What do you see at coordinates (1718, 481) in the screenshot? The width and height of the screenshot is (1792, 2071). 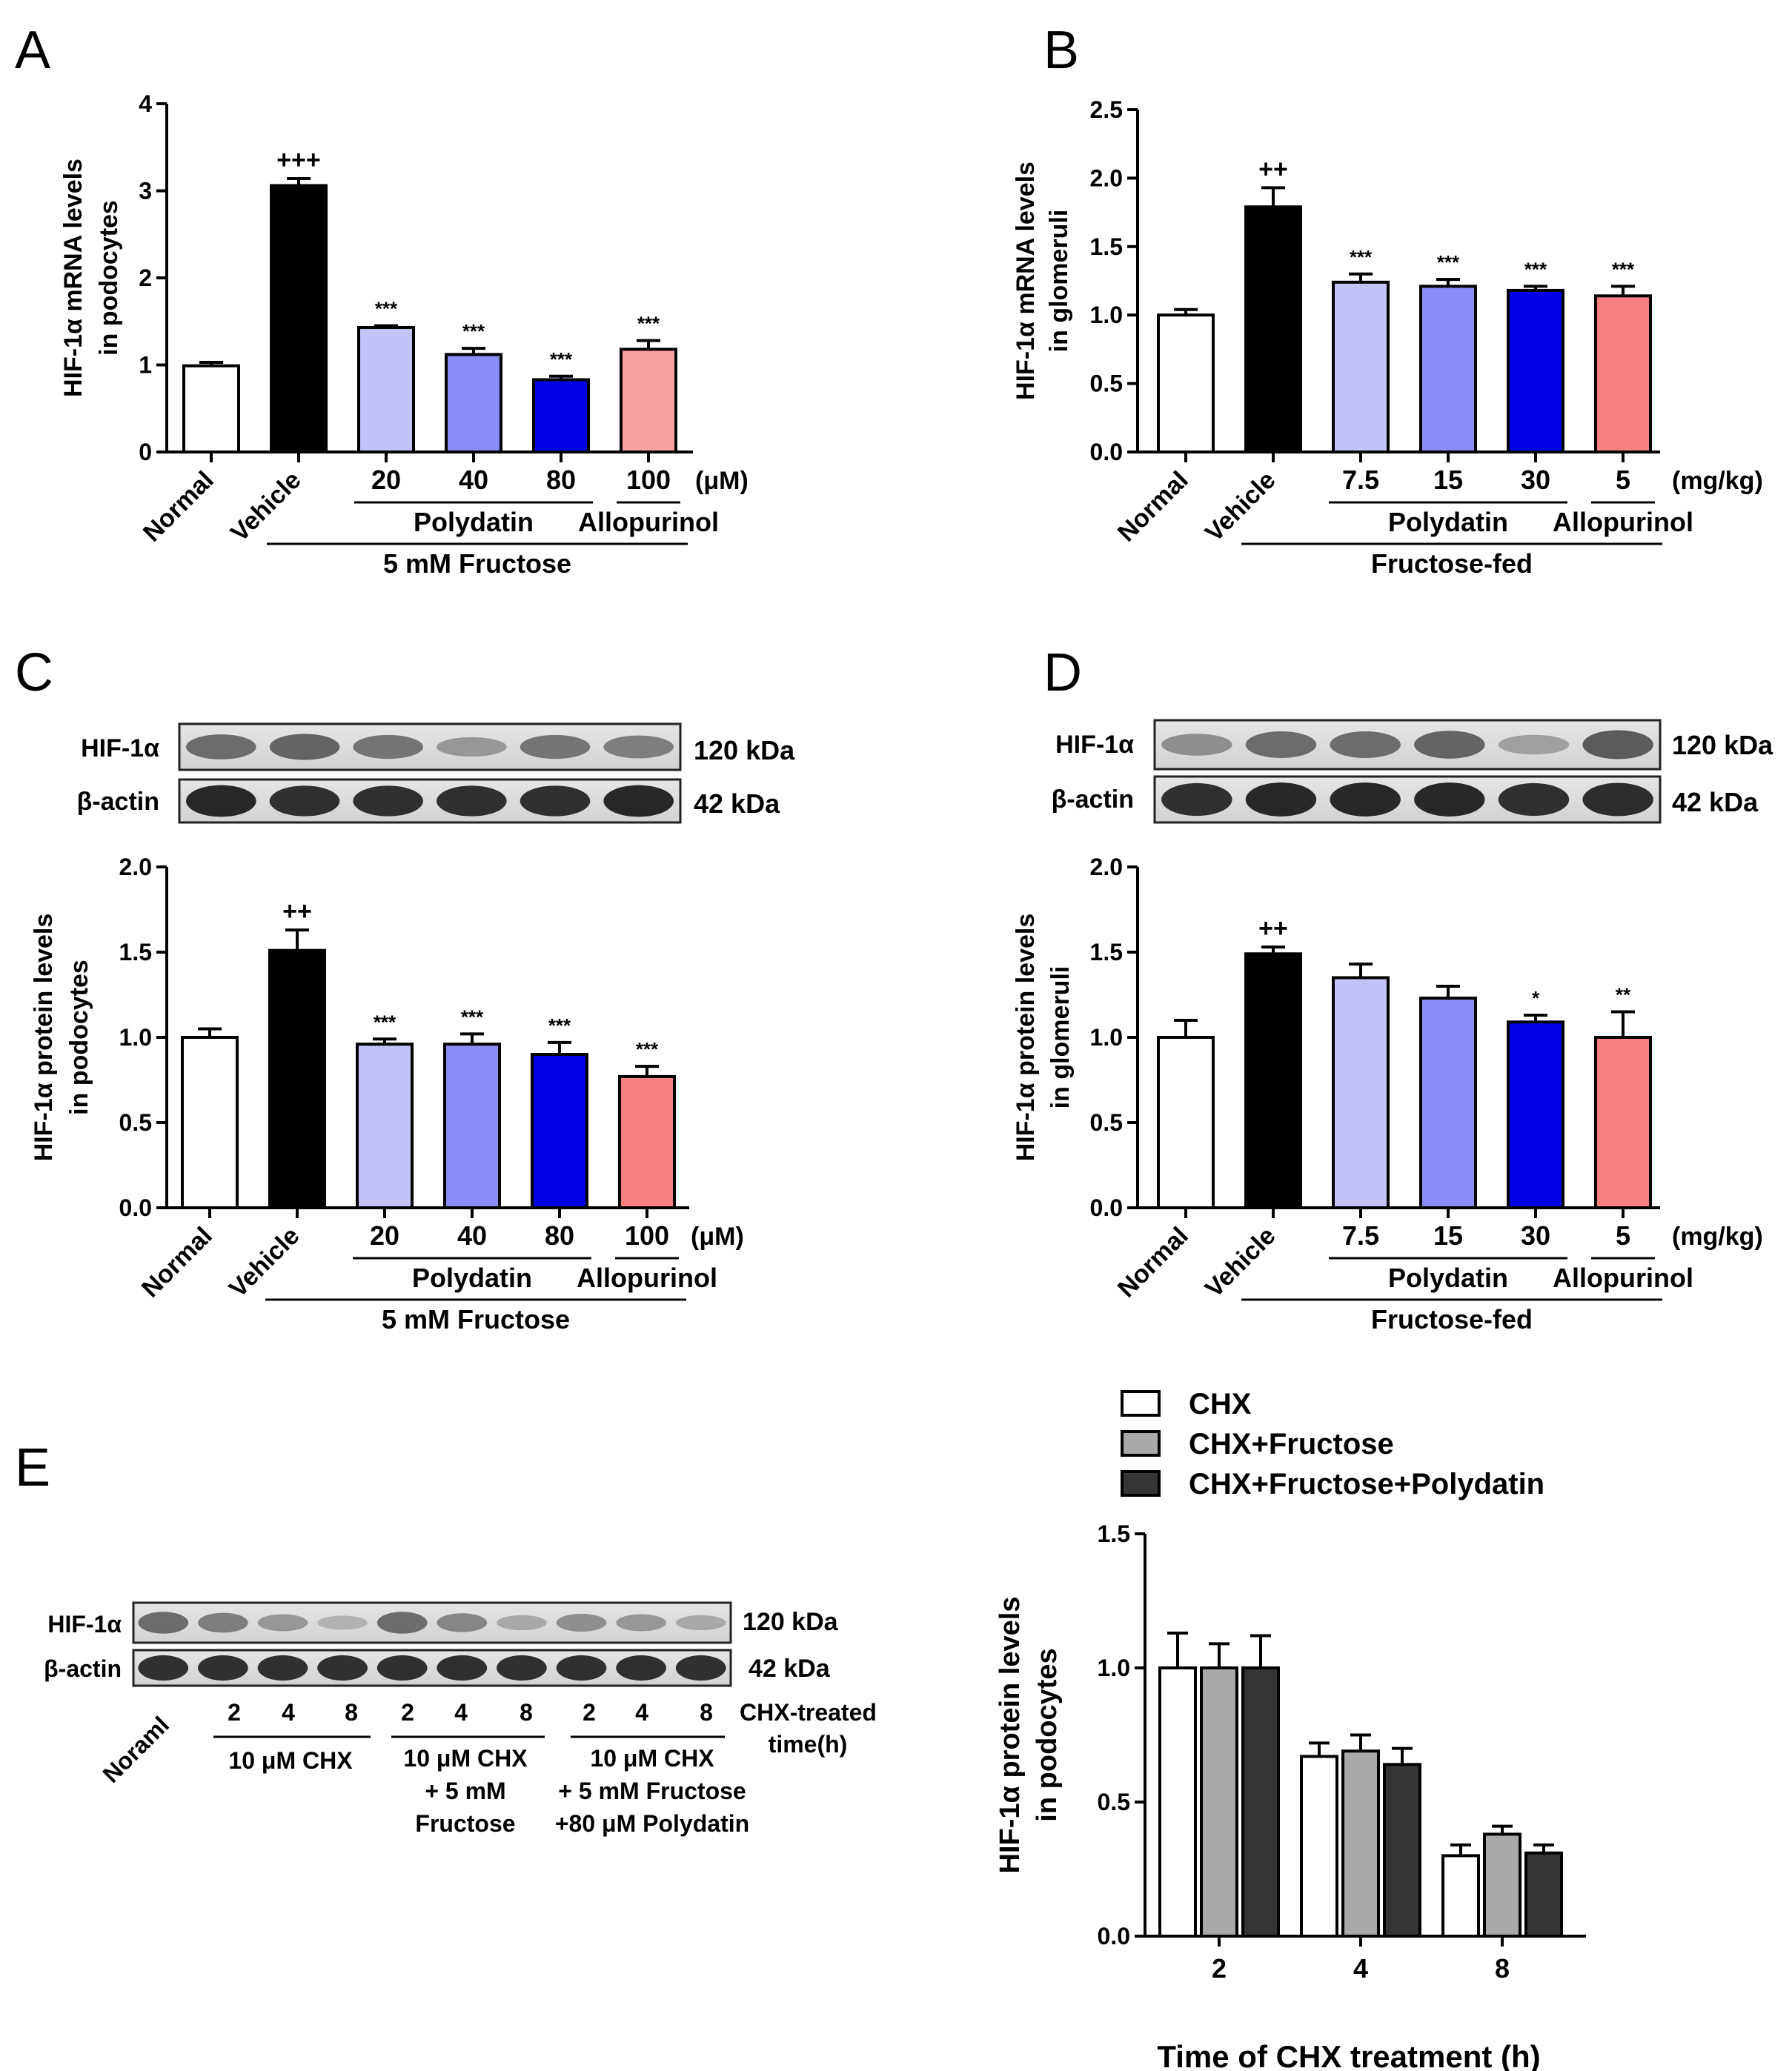 I see `unit-label: (mg/kg)` at bounding box center [1718, 481].